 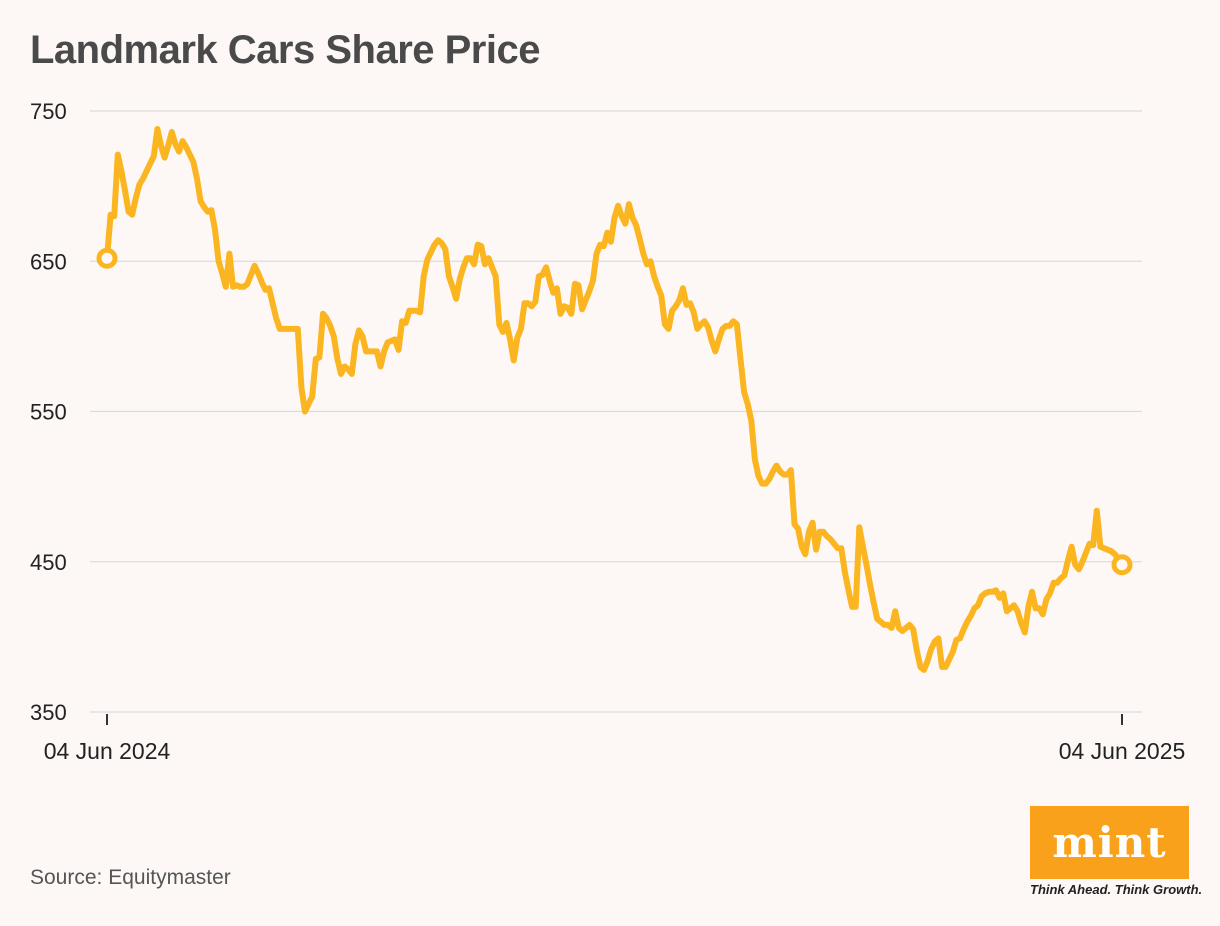 What do you see at coordinates (285, 50) in the screenshot?
I see `chart-title: Landmark Cars Share Price` at bounding box center [285, 50].